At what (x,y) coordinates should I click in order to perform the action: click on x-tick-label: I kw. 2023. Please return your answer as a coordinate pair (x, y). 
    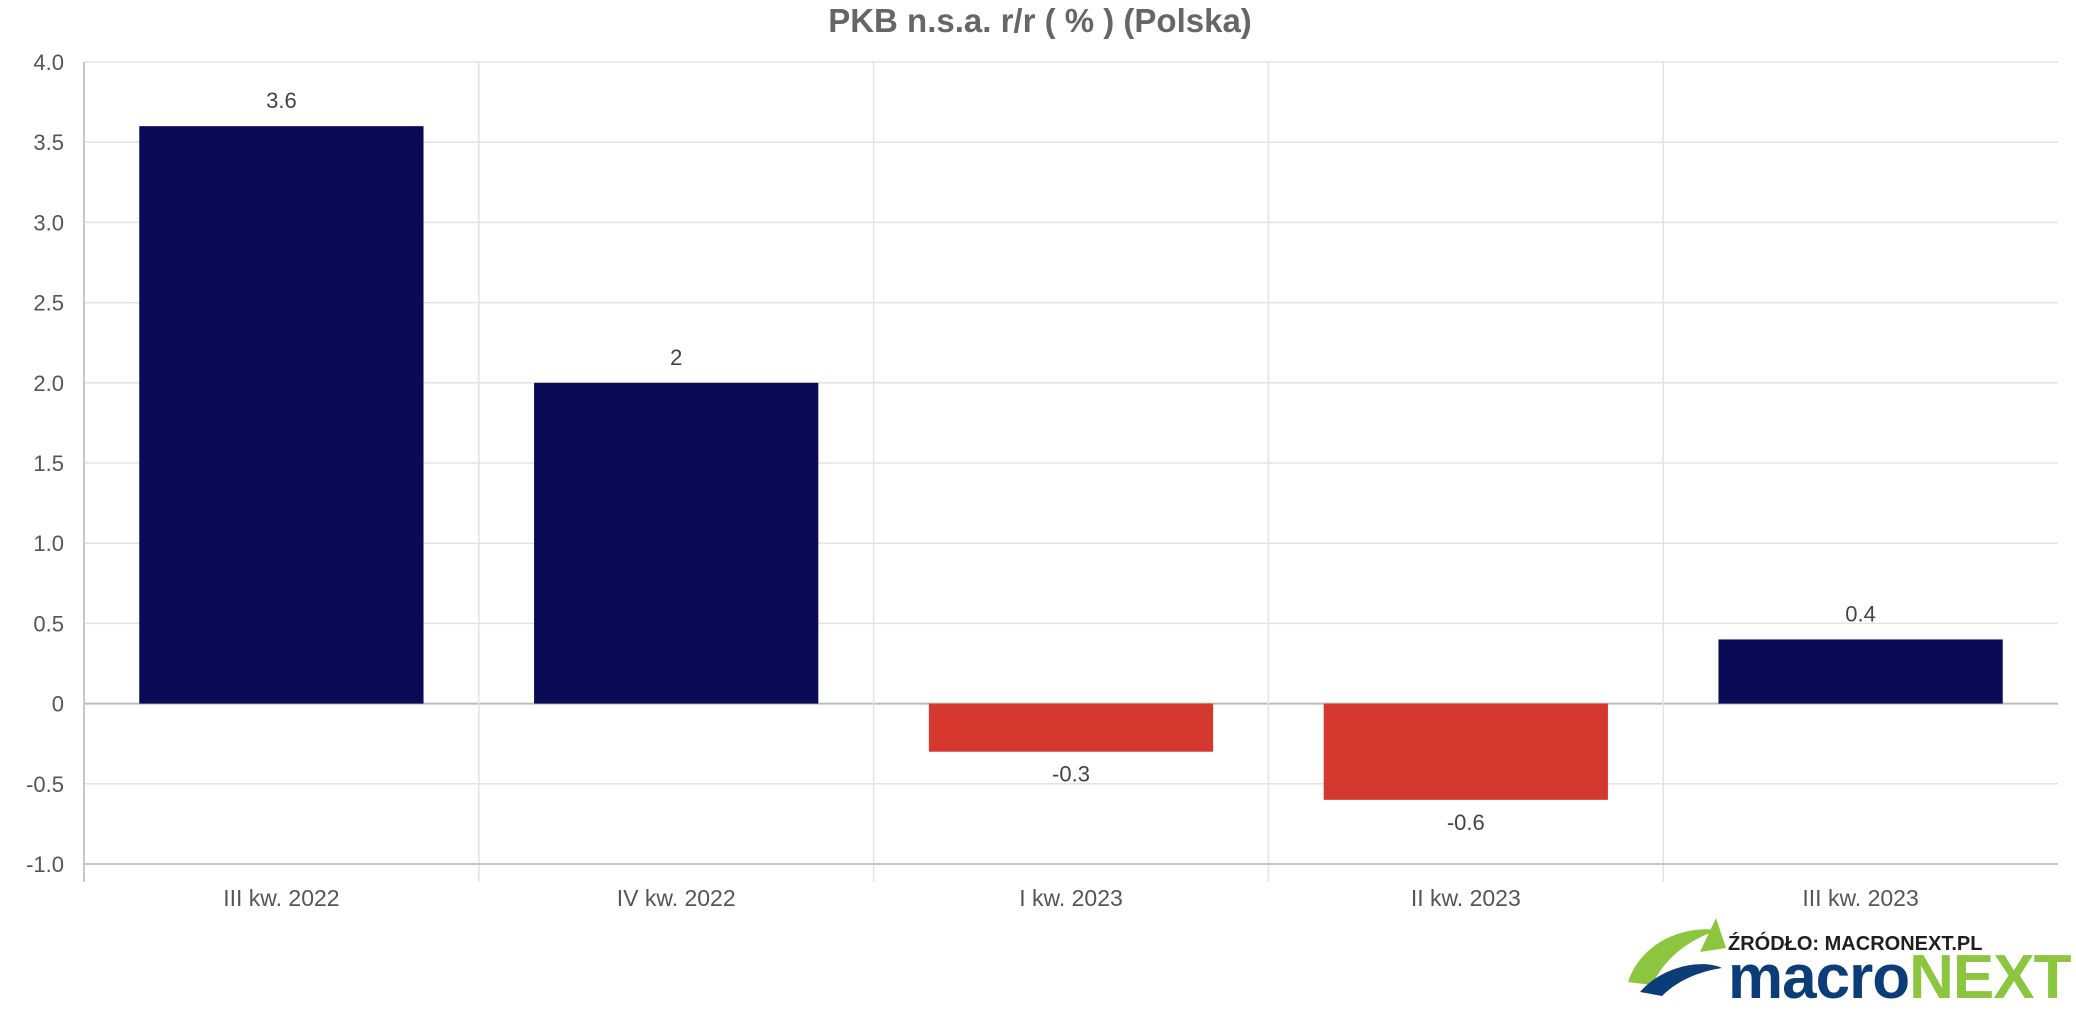
    Looking at the image, I should click on (1071, 898).